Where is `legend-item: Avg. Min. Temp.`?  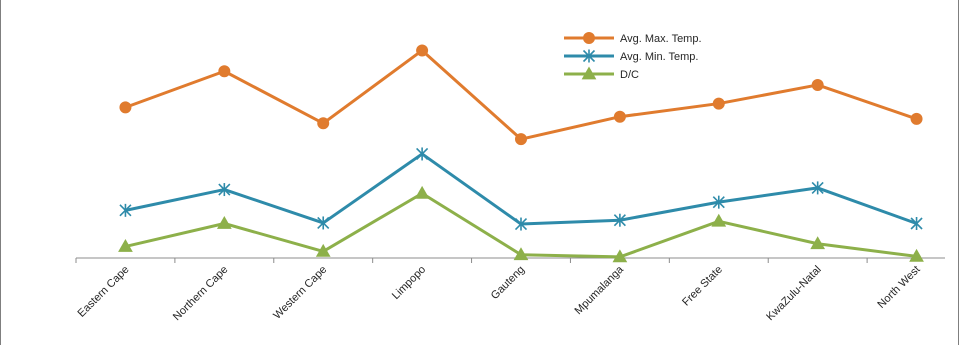
legend-item: Avg. Min. Temp. is located at coordinates (631, 57).